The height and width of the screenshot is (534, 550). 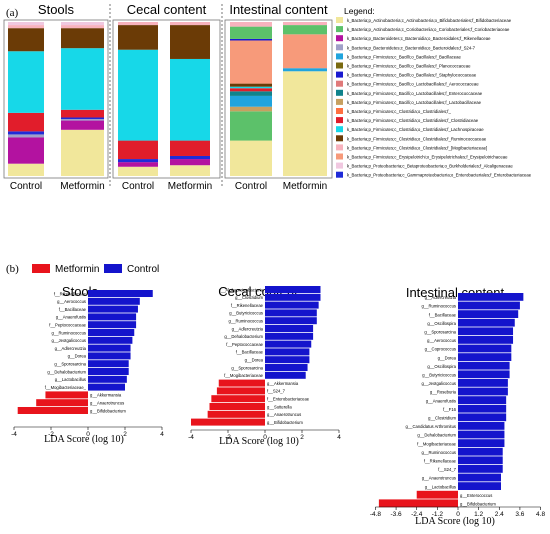 I want to click on lda-feature-label: g__Dehalobacterium, so click(x=436, y=435).